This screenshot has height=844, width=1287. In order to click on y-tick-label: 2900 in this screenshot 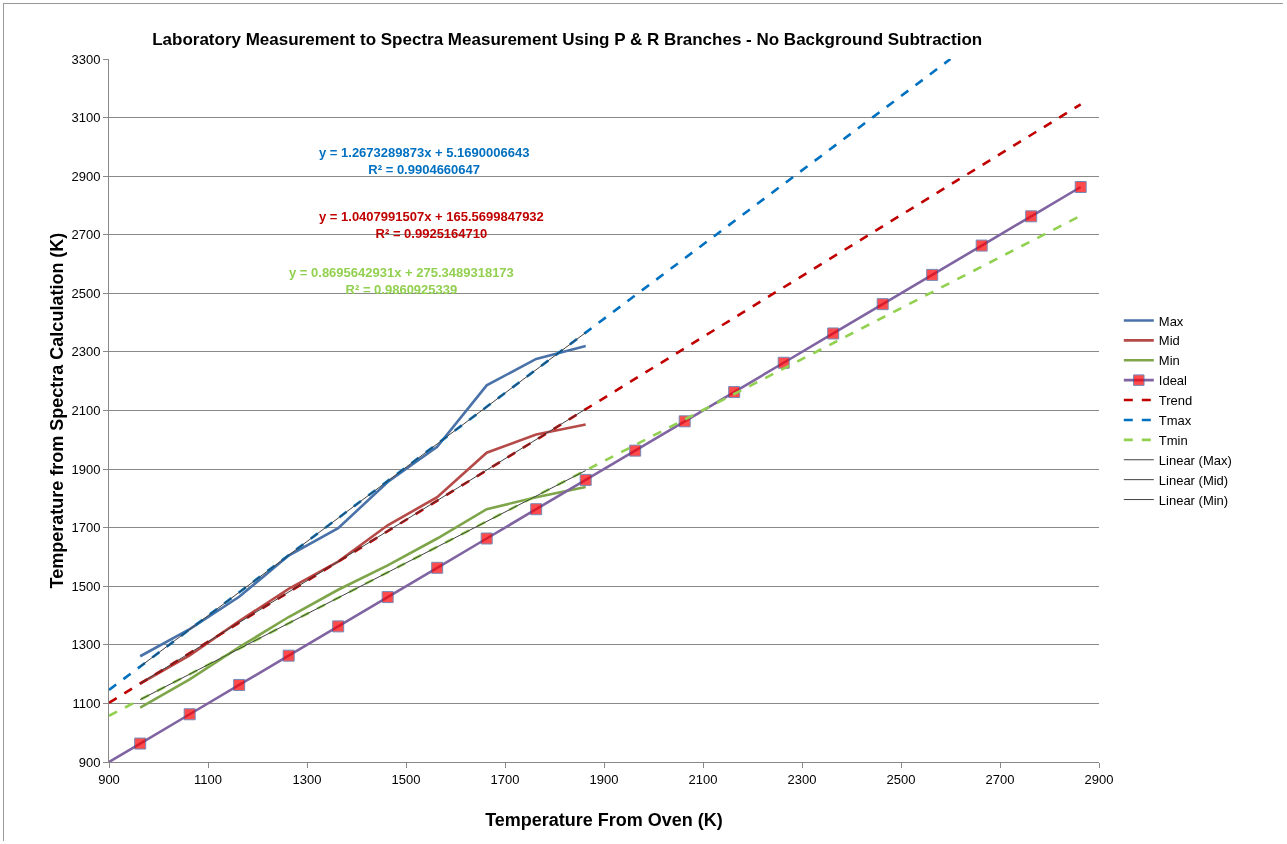, I will do `click(86, 176)`.